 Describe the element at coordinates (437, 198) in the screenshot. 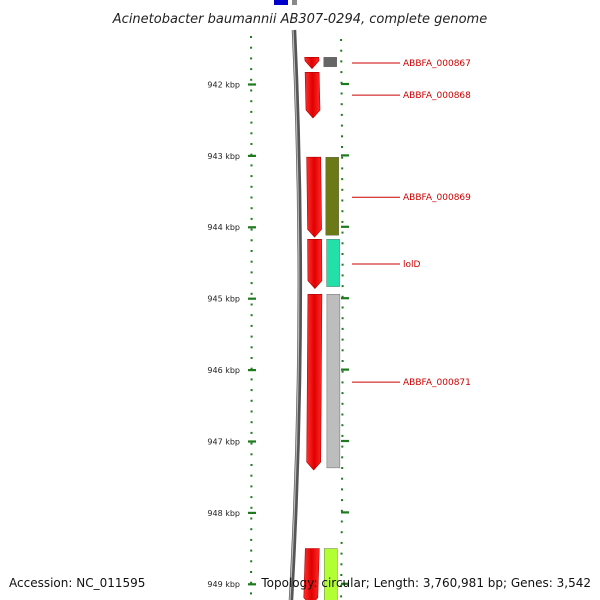

I see `gene-label: ABBFA_000869` at that location.